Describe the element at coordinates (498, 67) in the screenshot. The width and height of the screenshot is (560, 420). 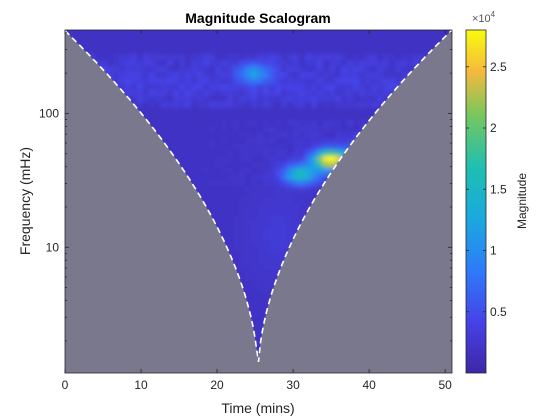
I see `colorbar-tick-label: 2.5` at that location.